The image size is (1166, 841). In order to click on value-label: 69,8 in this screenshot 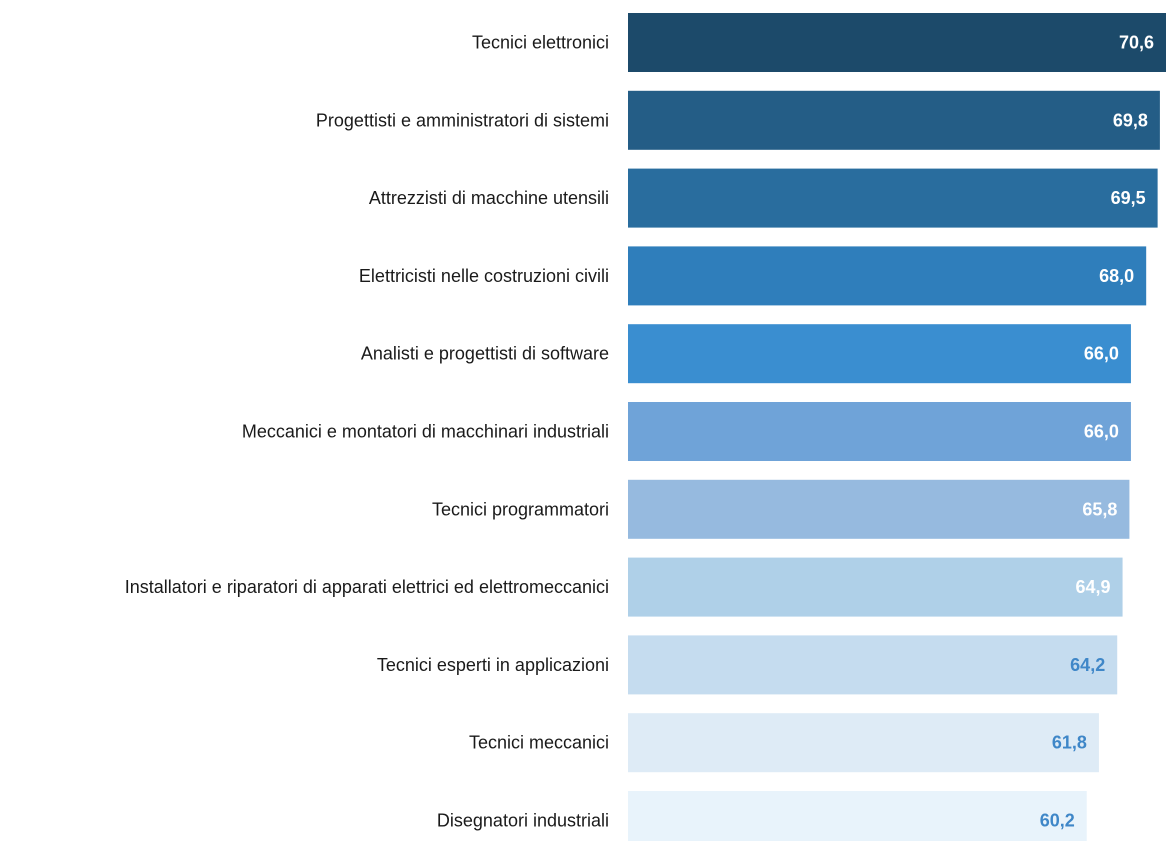, I will do `click(1130, 120)`.